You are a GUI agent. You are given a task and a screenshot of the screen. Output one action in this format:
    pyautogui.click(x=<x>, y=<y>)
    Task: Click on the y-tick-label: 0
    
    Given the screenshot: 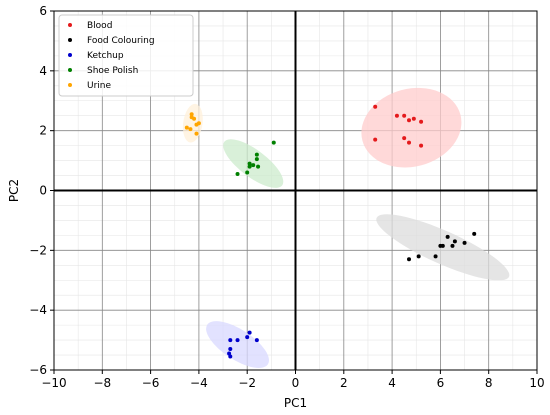 What is the action you would take?
    pyautogui.click(x=43, y=191)
    